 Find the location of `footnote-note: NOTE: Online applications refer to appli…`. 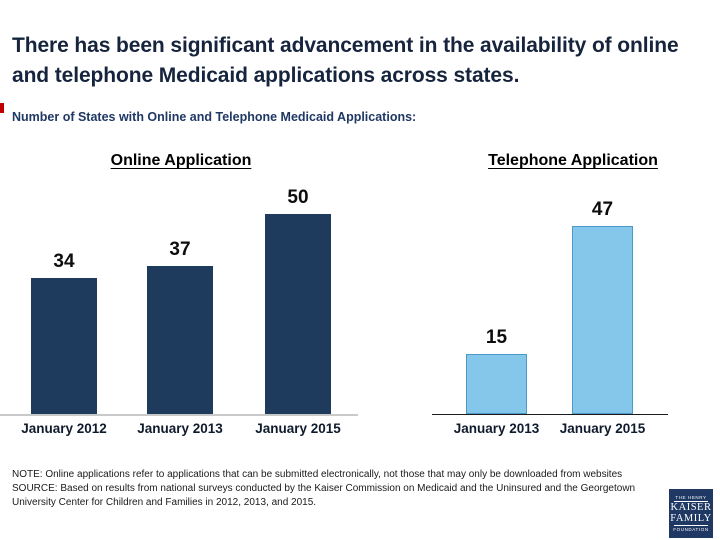

footnote-note: NOTE: Online applications refer to appli… is located at coordinates (317, 474).